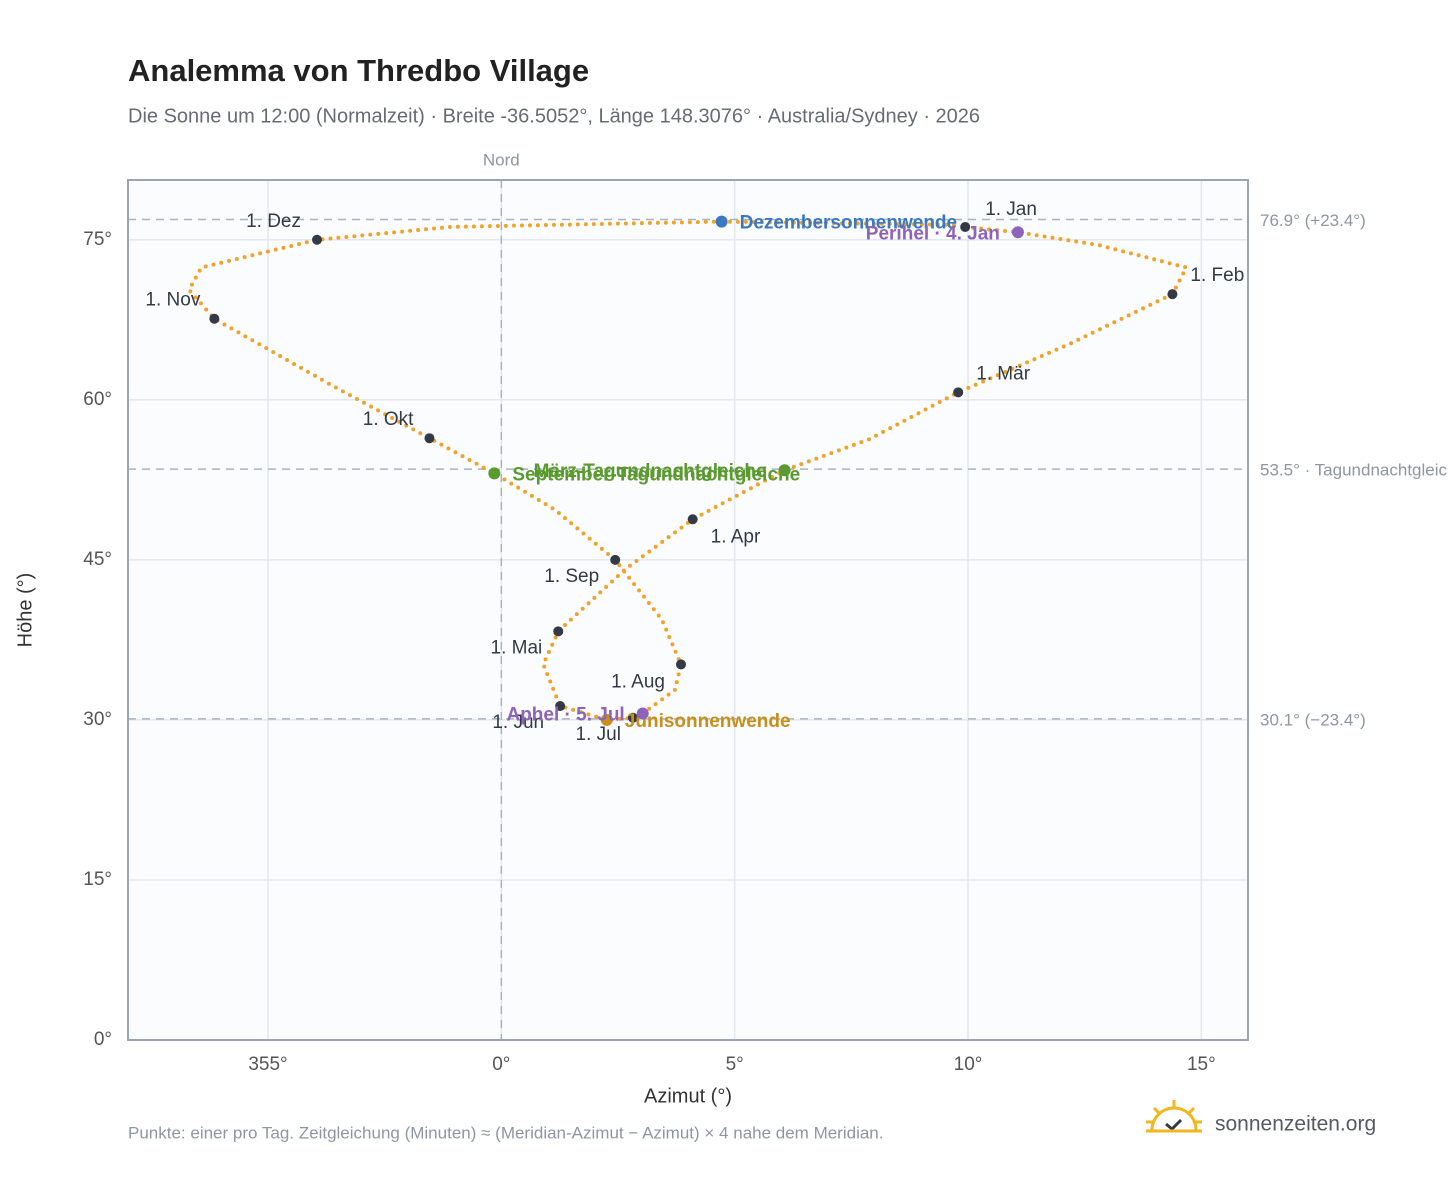  Describe the element at coordinates (1011, 209) in the screenshot. I see `month-label: 1. Jan` at that location.